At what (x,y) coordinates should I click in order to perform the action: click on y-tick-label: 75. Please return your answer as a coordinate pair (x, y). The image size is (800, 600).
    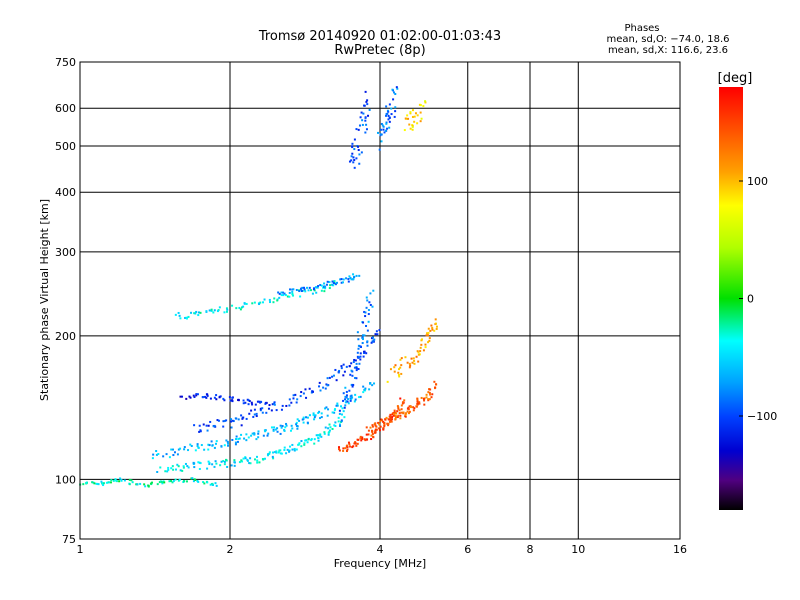
    Looking at the image, I should click on (69, 539).